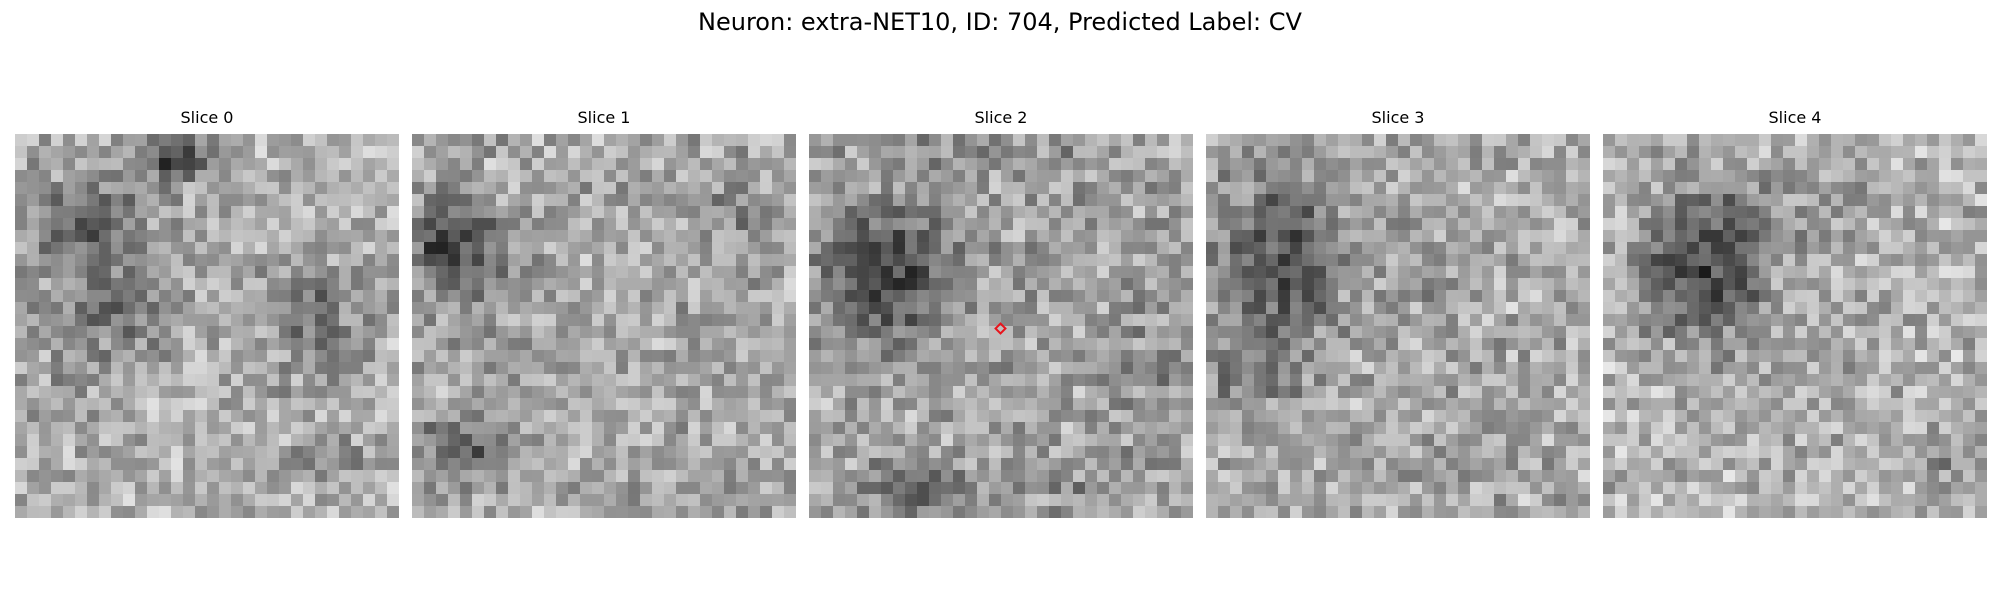 This screenshot has height=600, width=2000. What do you see at coordinates (1001, 117) in the screenshot?
I see `slice-title-2: Slice 2` at bounding box center [1001, 117].